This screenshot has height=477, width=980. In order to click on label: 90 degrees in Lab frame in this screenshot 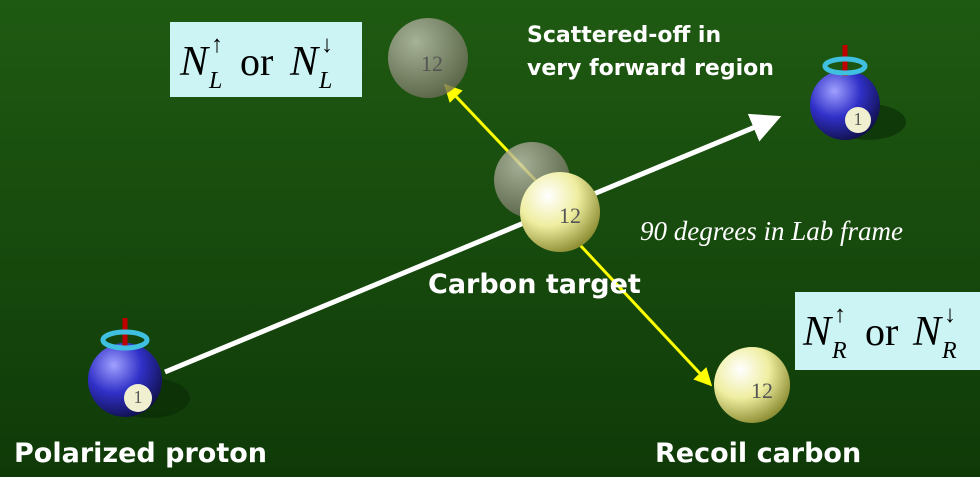, I will do `click(771, 231)`.